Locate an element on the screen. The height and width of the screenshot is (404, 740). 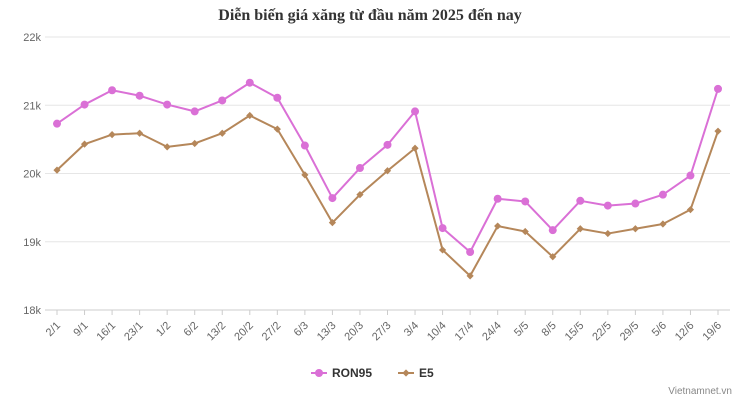
legend-label: RON95 is located at coordinates (352, 373).